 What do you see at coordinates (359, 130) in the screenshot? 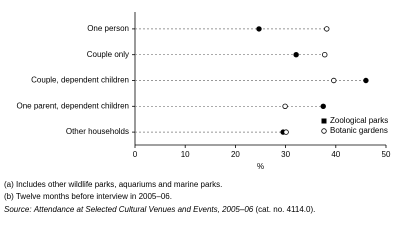
I see `legend-label: Botanic gardens` at bounding box center [359, 130].